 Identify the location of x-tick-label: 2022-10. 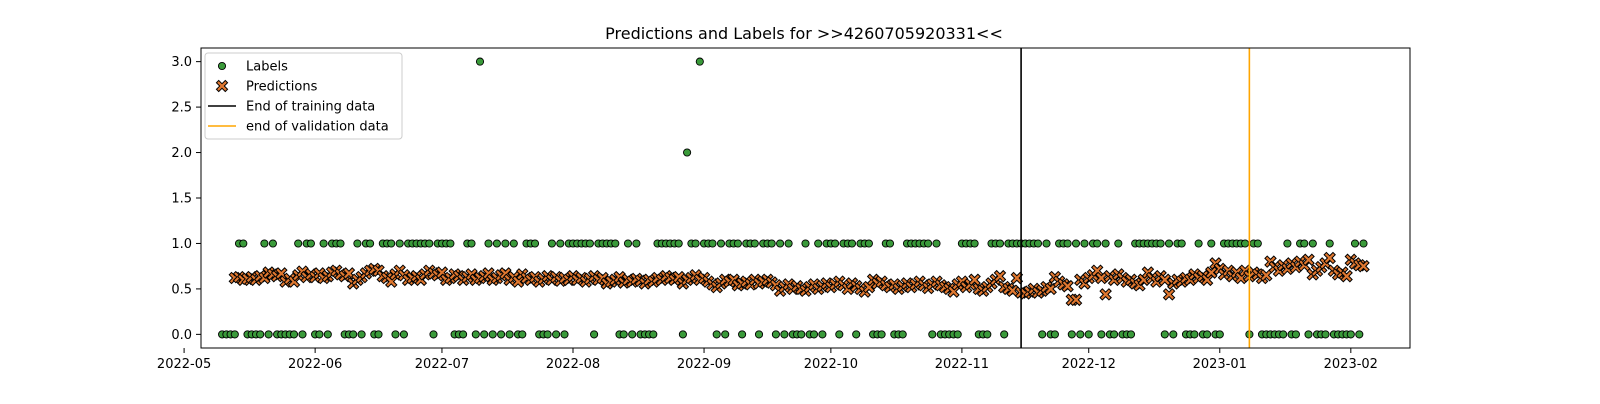
(831, 364).